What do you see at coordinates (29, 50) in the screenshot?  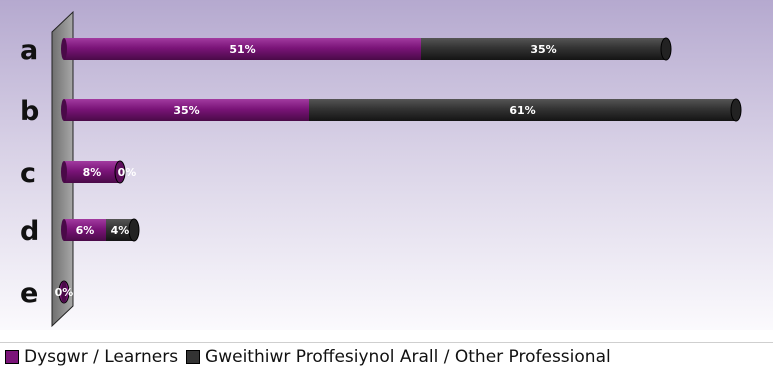 I see `category-label-a: a` at bounding box center [29, 50].